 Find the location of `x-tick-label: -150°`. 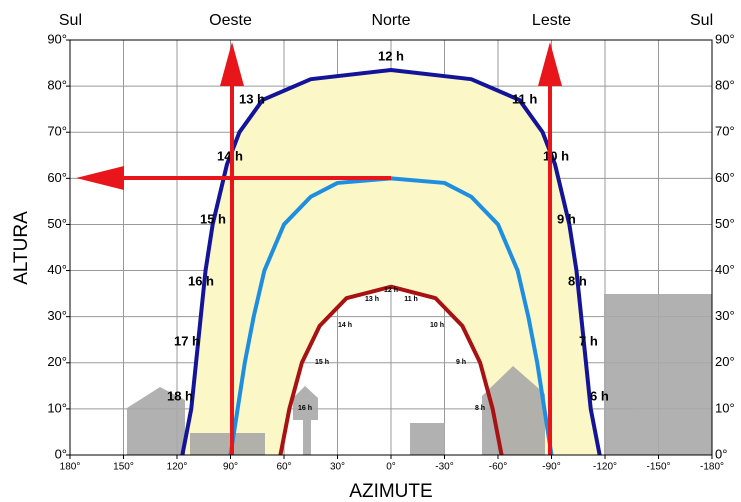

x-tick-label: -150° is located at coordinates (658, 467).